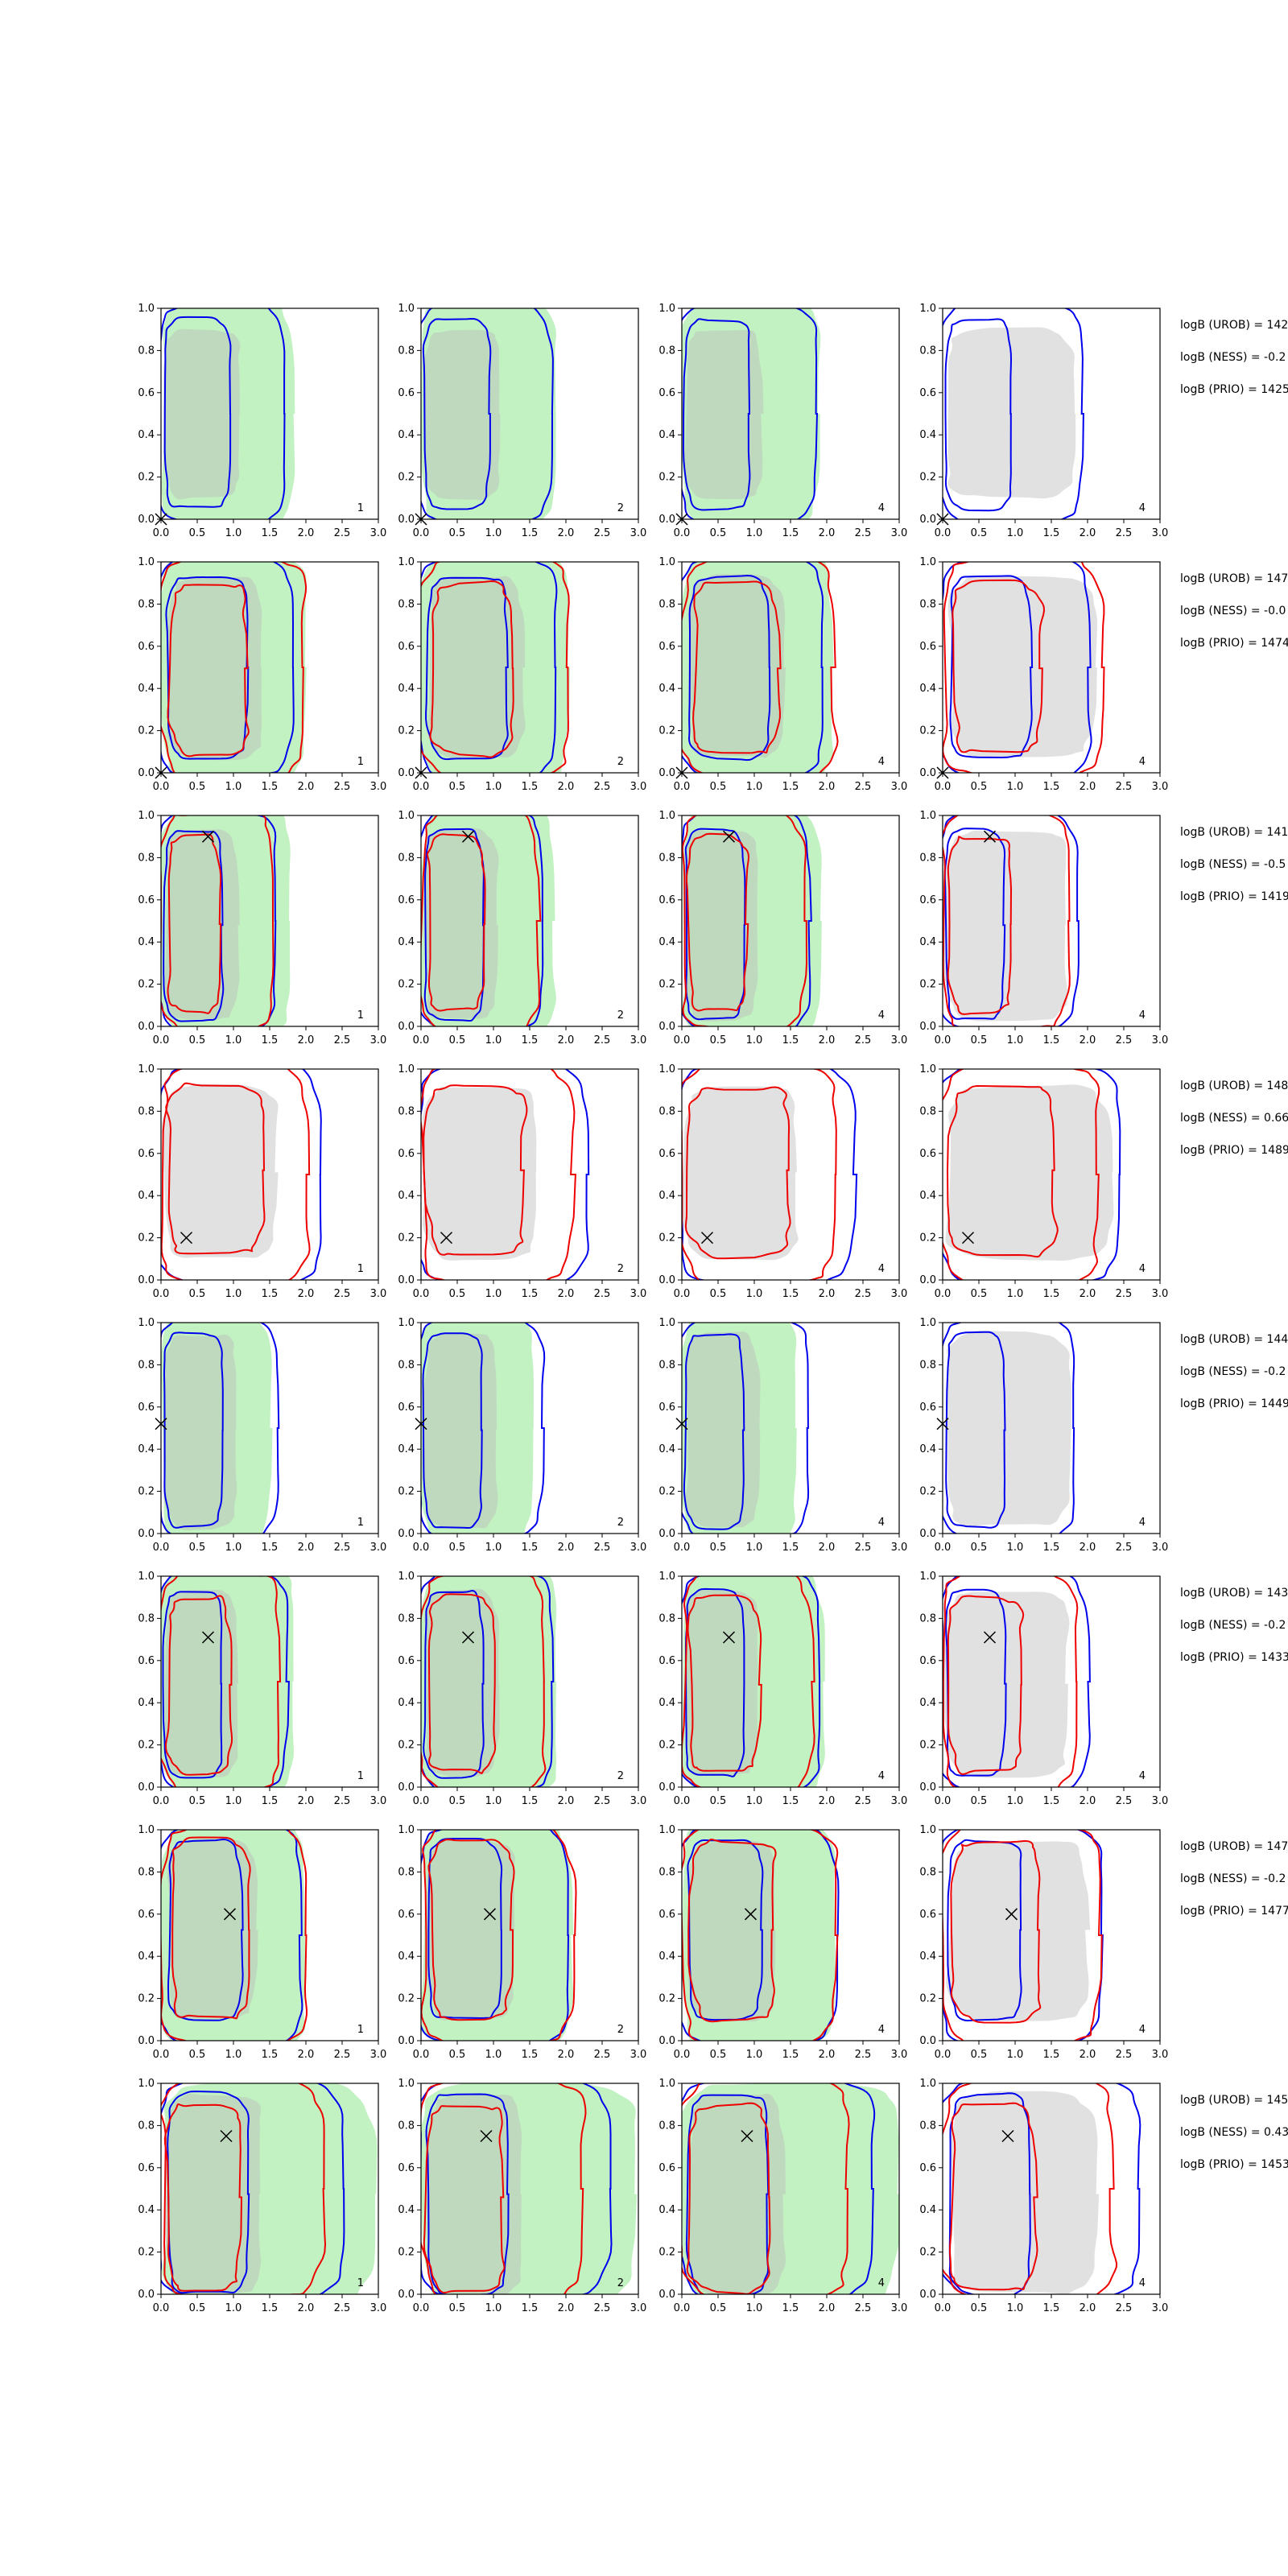 The width and height of the screenshot is (1288, 2576). What do you see at coordinates (262, 1181) in the screenshot?
I see `panel-r4-c1: 0.0 0.5 1.0 1.5 2.0 2.5 3.0 0.0 0.2 0.4 0.6 0.8 1.0 1` at bounding box center [262, 1181].